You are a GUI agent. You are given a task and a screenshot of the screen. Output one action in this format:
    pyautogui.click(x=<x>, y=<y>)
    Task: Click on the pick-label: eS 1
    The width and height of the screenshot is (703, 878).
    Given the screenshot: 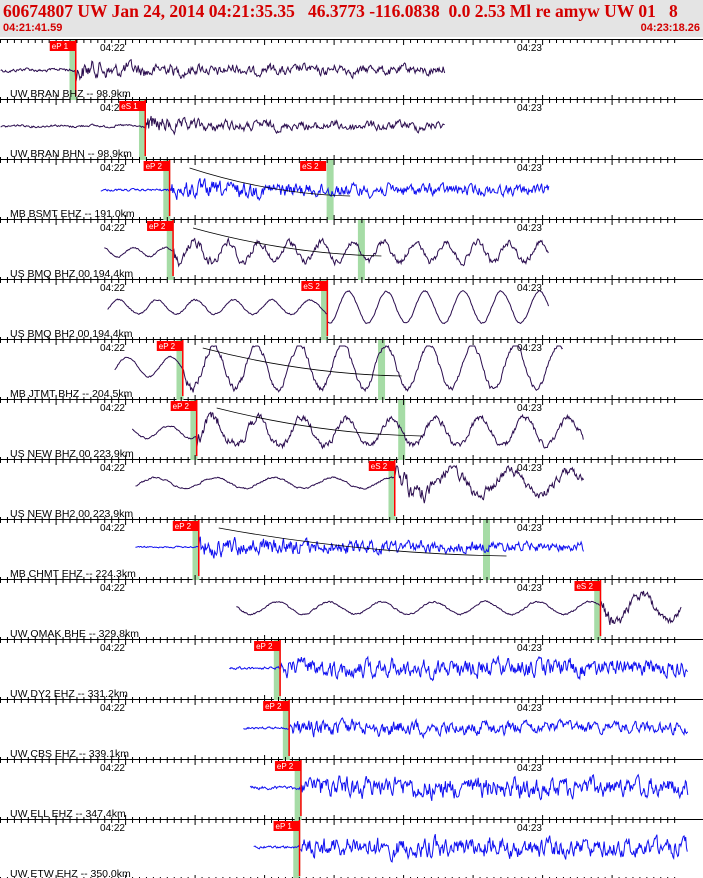 What is the action you would take?
    pyautogui.click(x=129, y=106)
    